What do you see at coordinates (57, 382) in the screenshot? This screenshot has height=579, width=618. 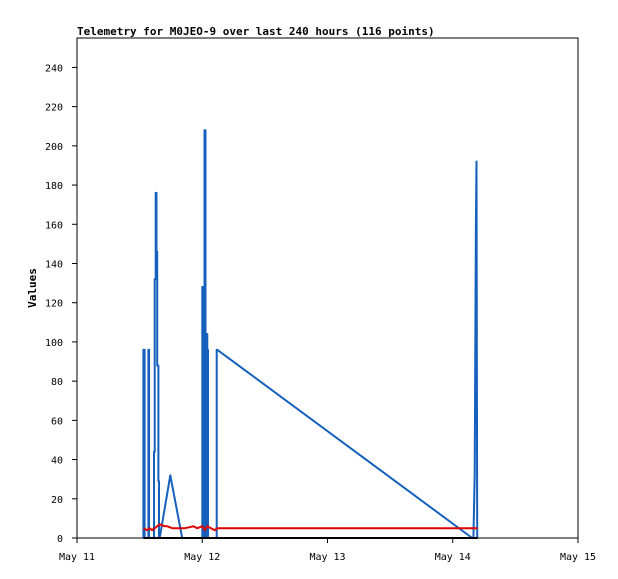 I see `y-tick-label: 80` at bounding box center [57, 382].